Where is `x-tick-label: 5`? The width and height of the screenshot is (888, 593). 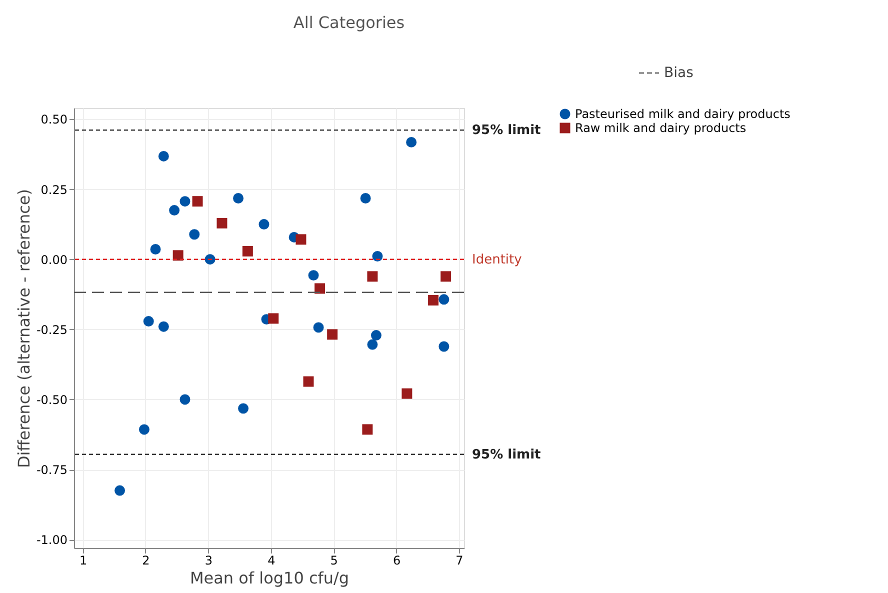 x-tick-label: 5 is located at coordinates (334, 561).